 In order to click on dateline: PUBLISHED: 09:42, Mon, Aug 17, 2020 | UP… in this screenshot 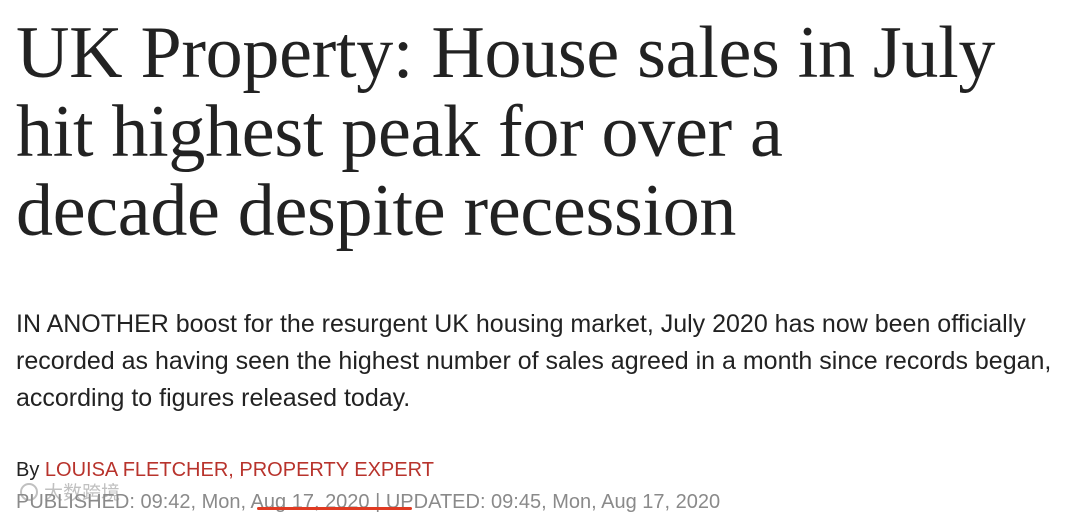, I will do `click(368, 502)`.